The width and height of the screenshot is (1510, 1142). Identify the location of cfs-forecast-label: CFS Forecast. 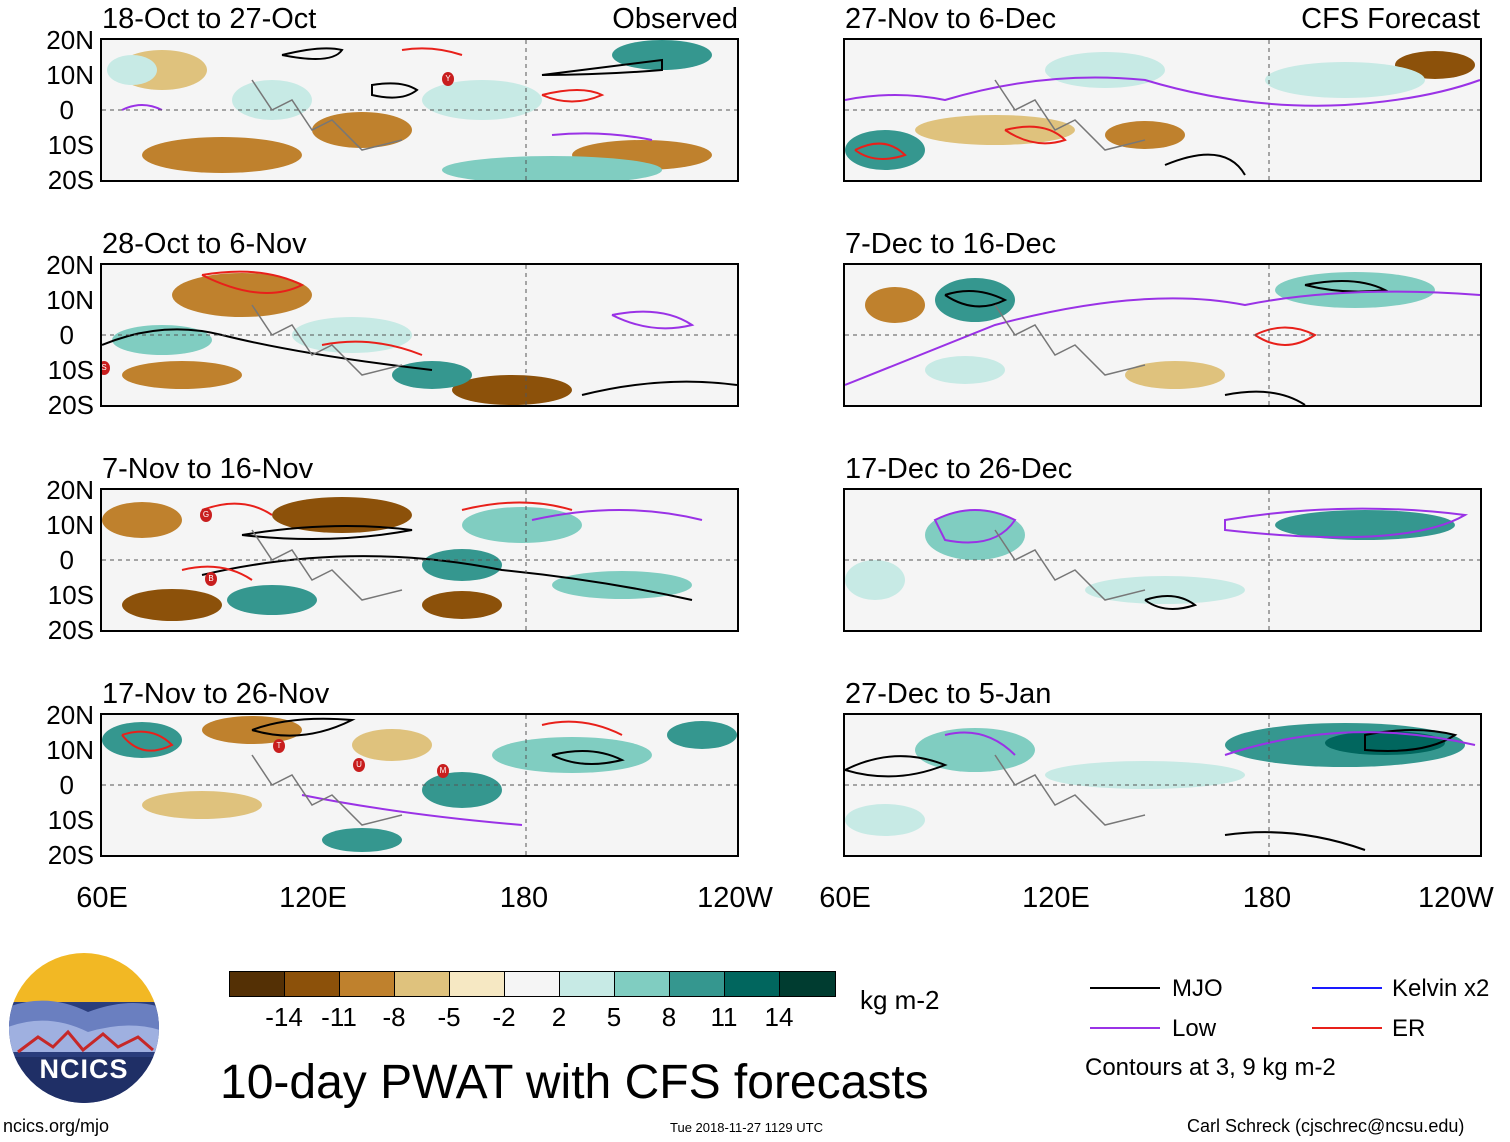
(1390, 19).